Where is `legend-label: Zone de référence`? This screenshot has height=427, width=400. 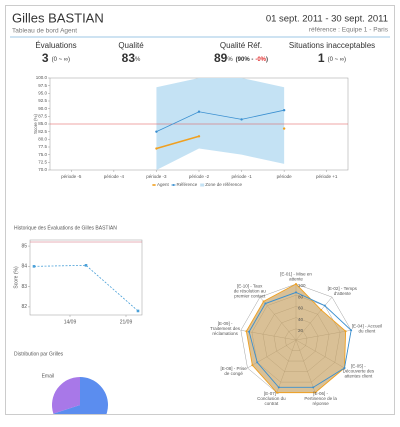
legend-label: Zone de référence is located at coordinates (223, 184).